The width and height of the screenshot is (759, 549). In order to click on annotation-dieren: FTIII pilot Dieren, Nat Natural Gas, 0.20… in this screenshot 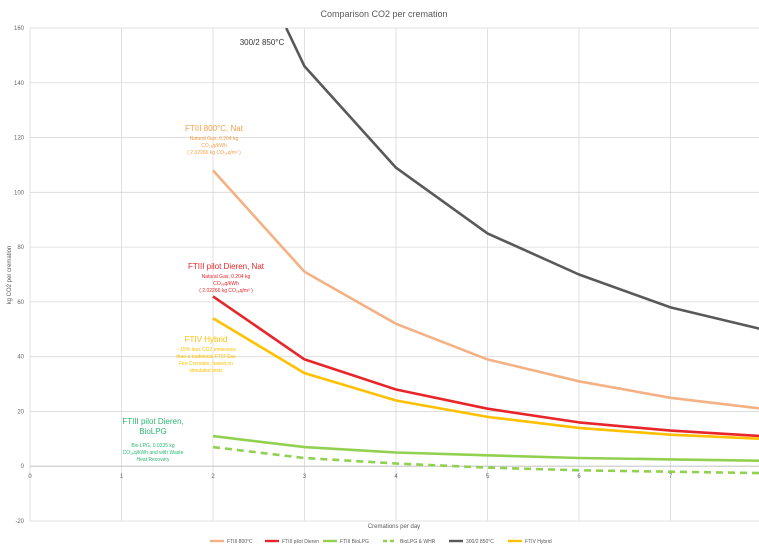, I will do `click(226, 278)`.